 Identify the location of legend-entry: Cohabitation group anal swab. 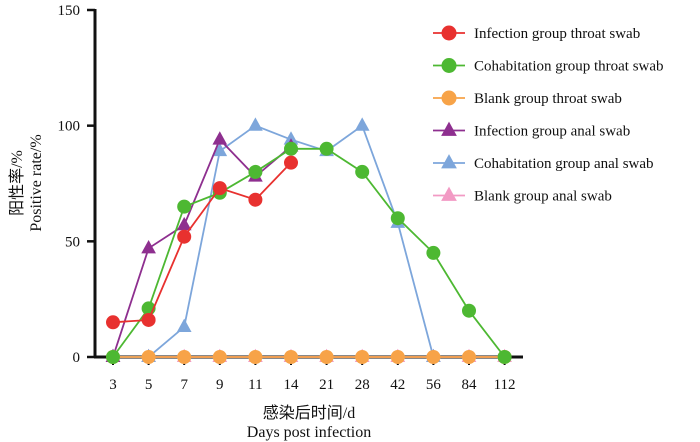
(543, 163).